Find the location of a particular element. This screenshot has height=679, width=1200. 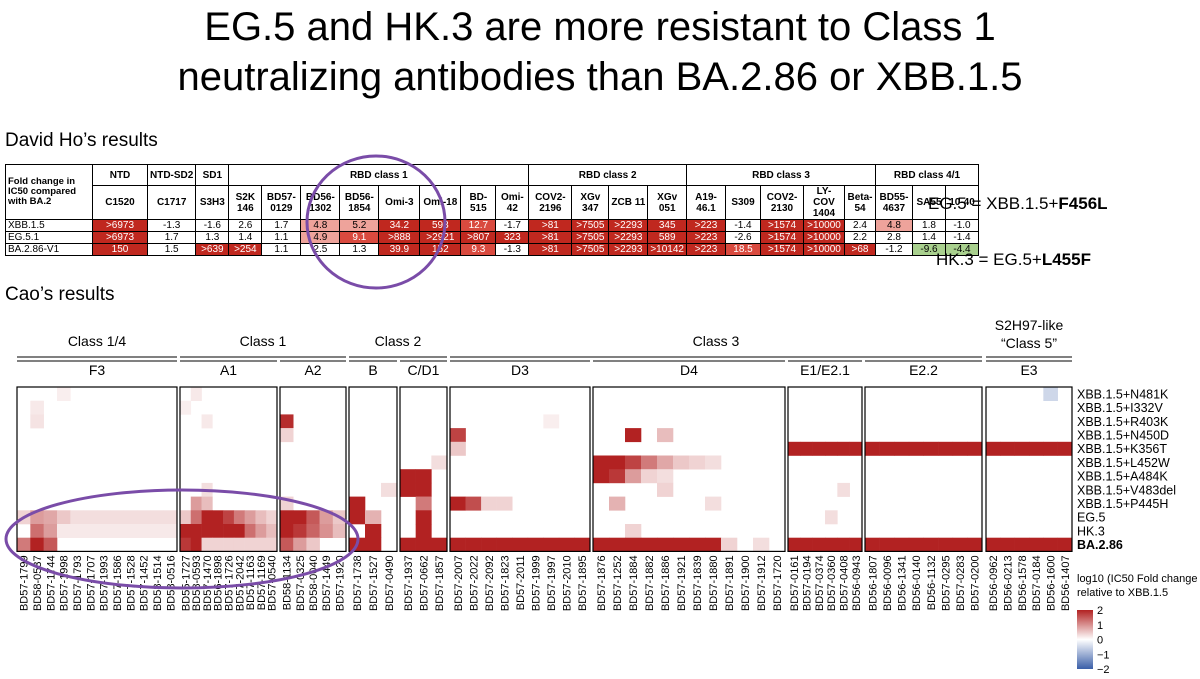

antibody-label: BD56-1341 is located at coordinates (903, 583).